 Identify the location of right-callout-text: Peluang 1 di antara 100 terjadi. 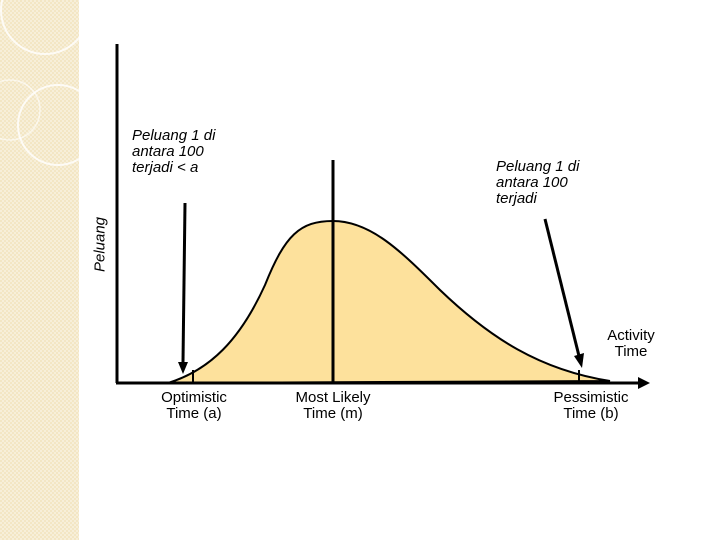
(537, 183).